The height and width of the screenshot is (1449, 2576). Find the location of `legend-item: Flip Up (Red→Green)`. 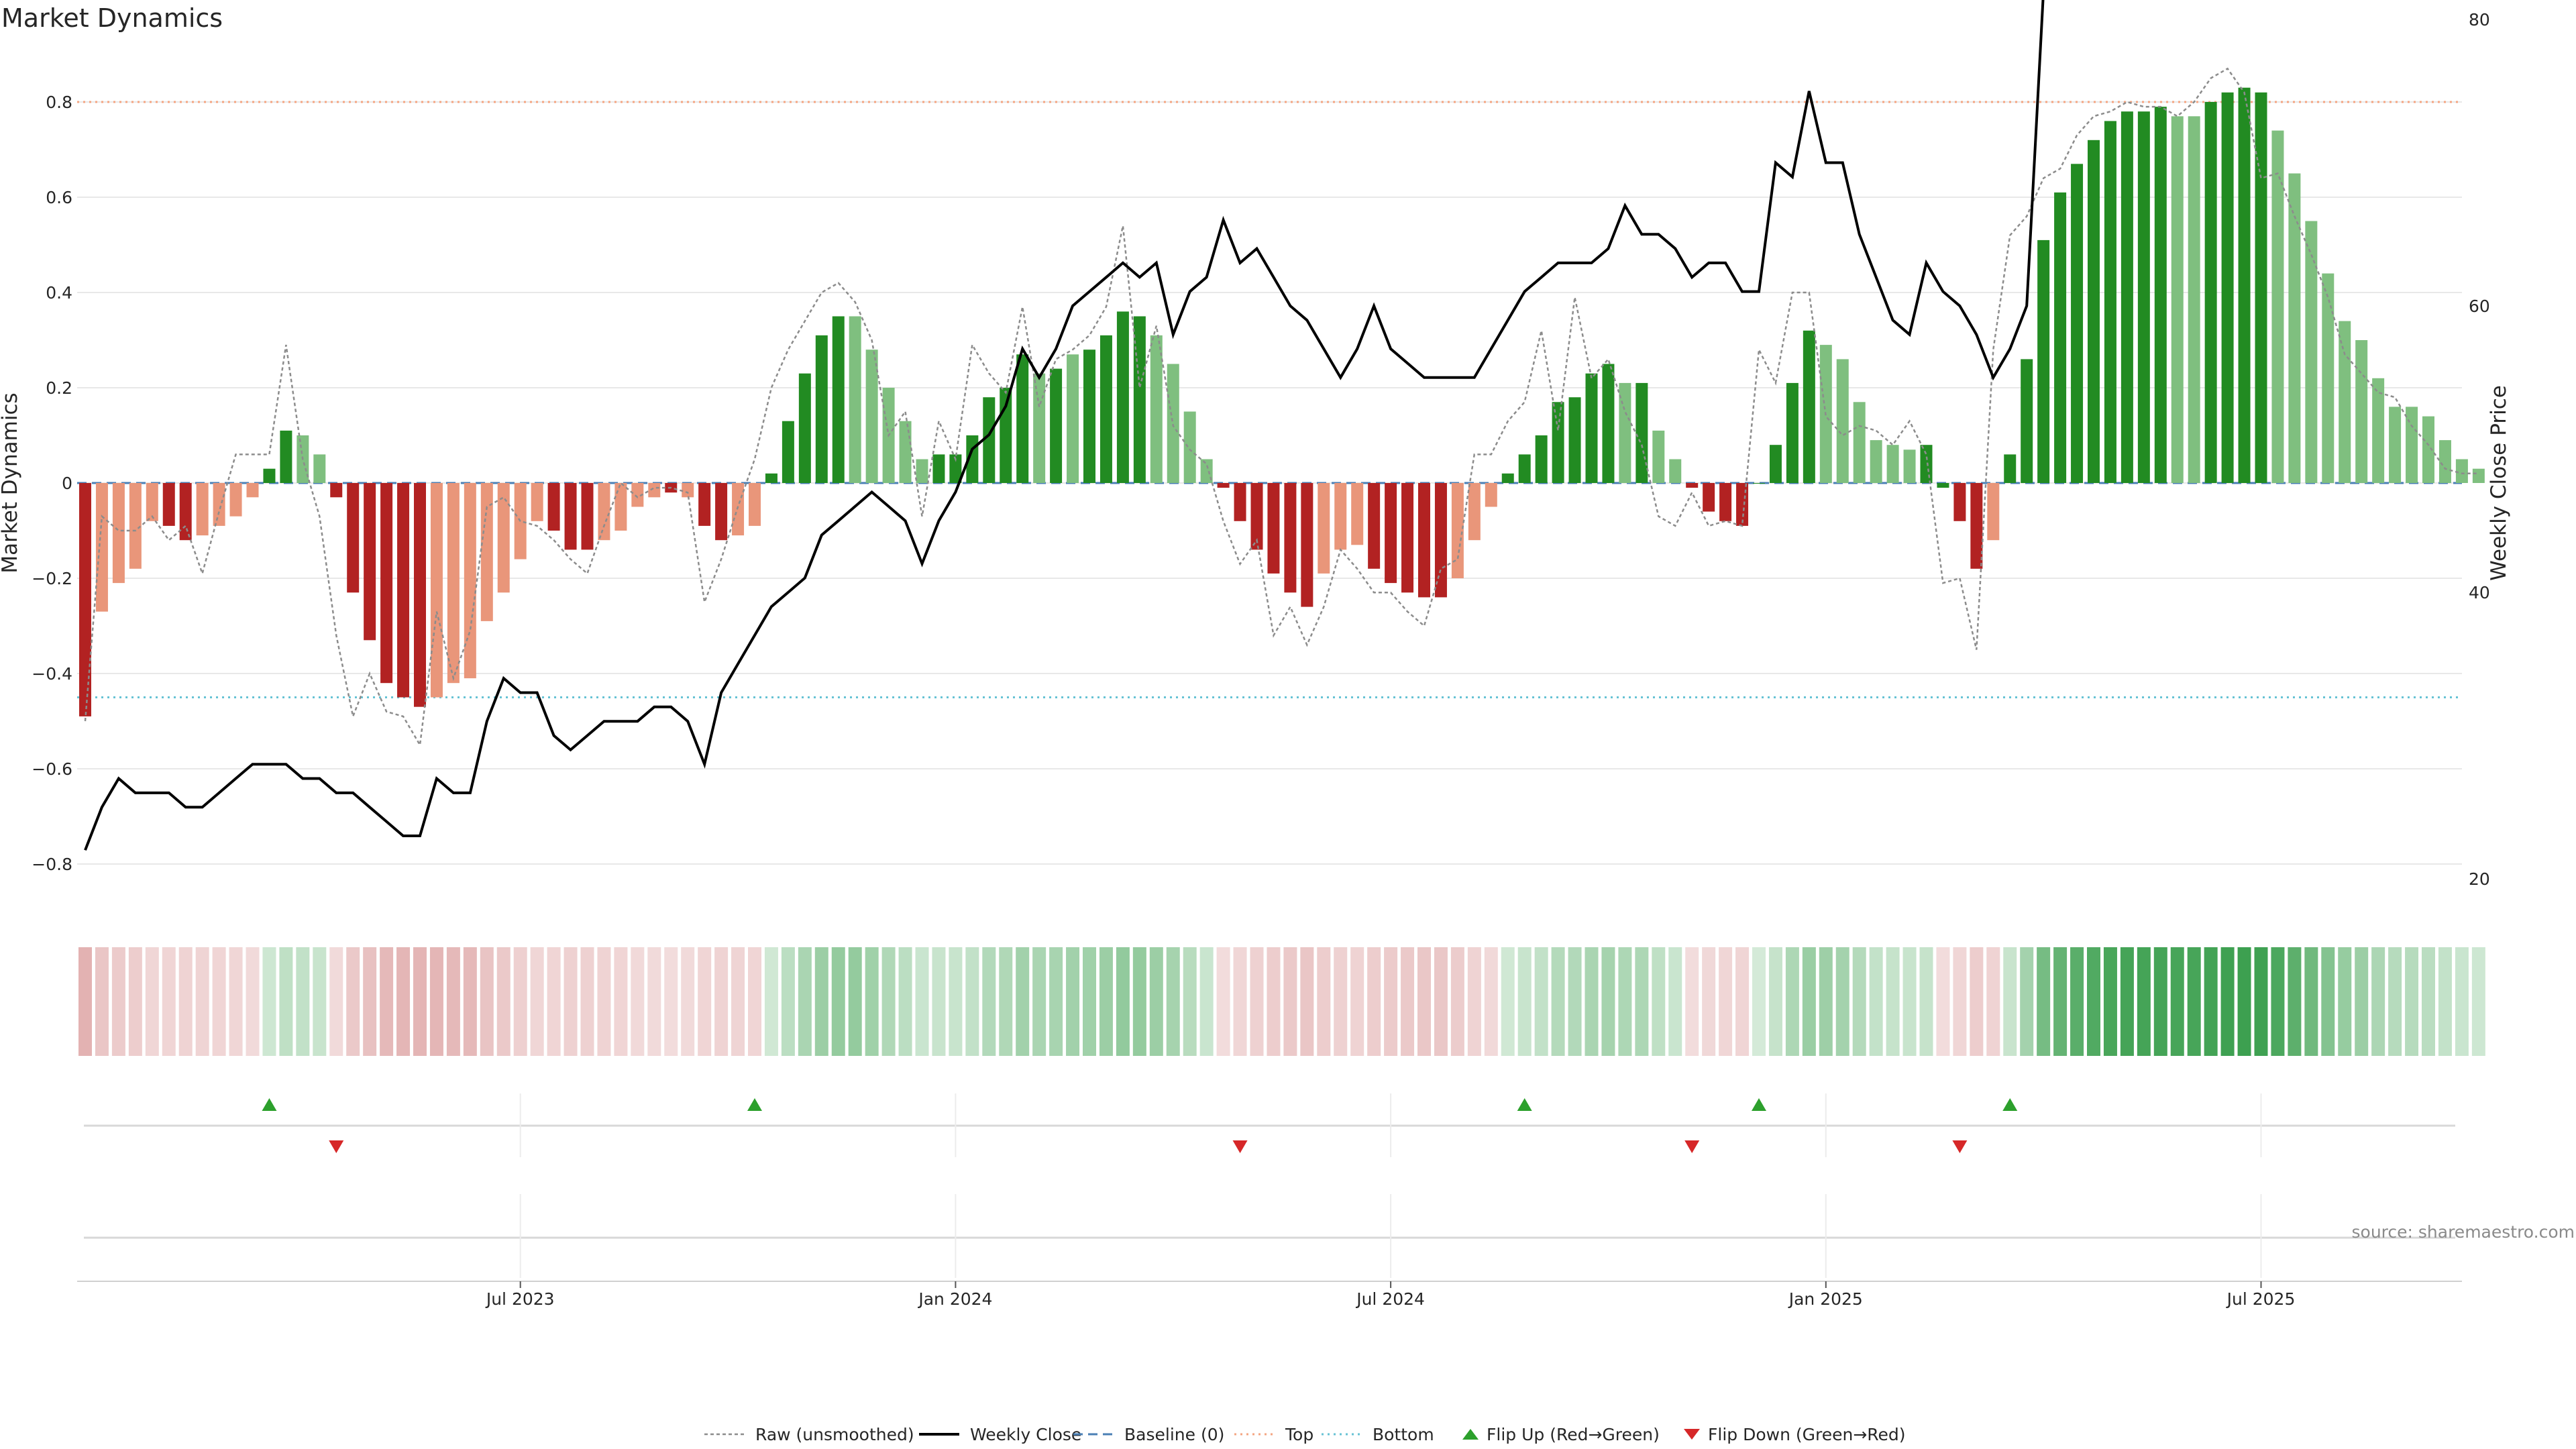

legend-item: Flip Up (Red→Green) is located at coordinates (1561, 1434).